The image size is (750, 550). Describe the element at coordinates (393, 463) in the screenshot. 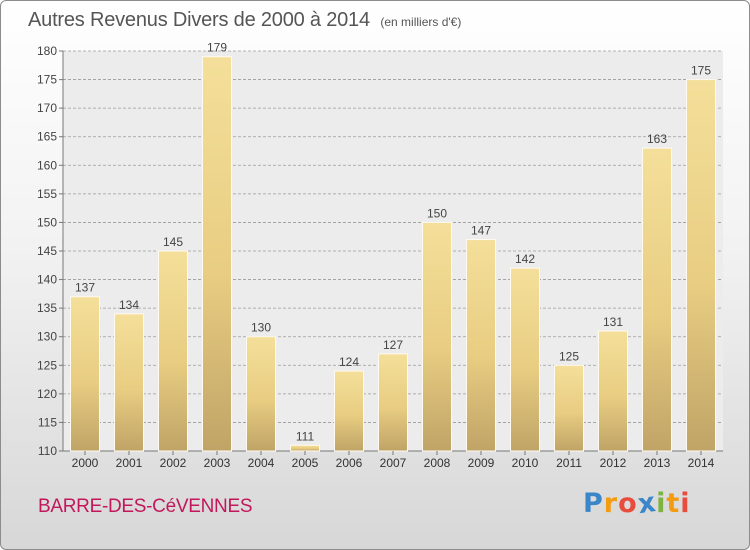

I see `x-tick-label: 2007` at that location.